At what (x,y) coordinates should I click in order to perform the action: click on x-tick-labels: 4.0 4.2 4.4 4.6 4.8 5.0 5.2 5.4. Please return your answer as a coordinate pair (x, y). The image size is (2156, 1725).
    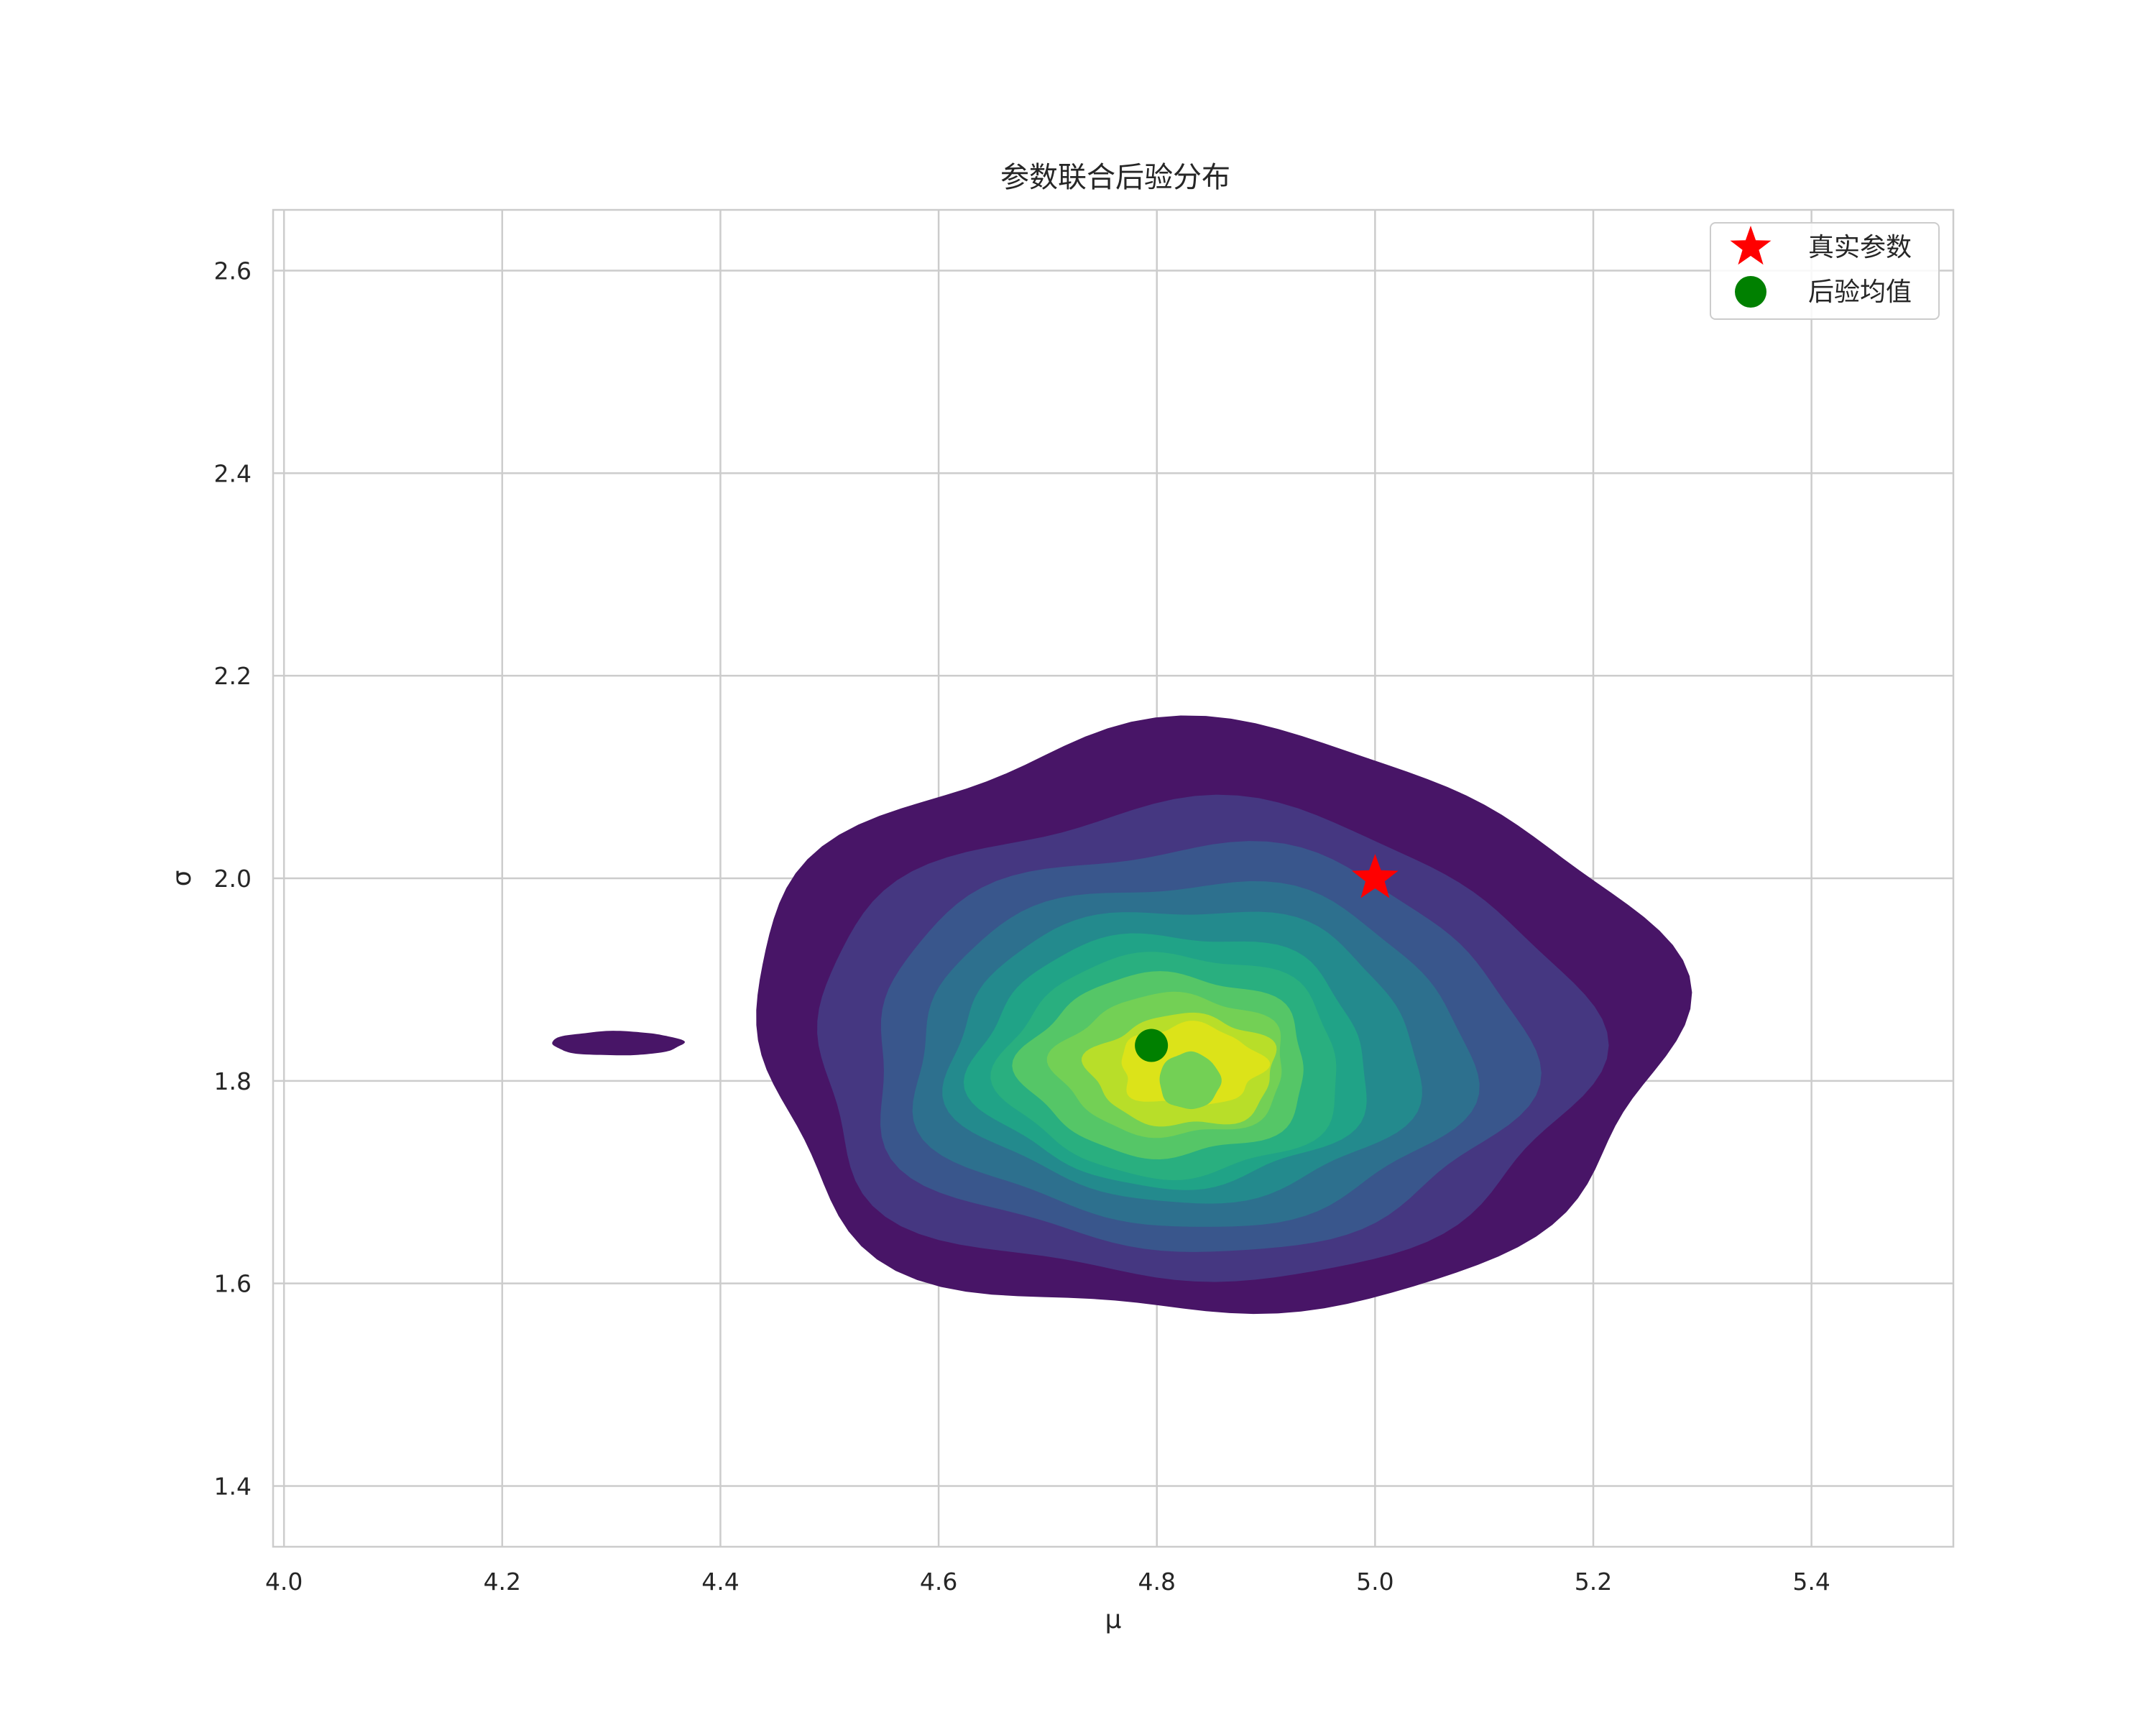
    Looking at the image, I should click on (1047, 1582).